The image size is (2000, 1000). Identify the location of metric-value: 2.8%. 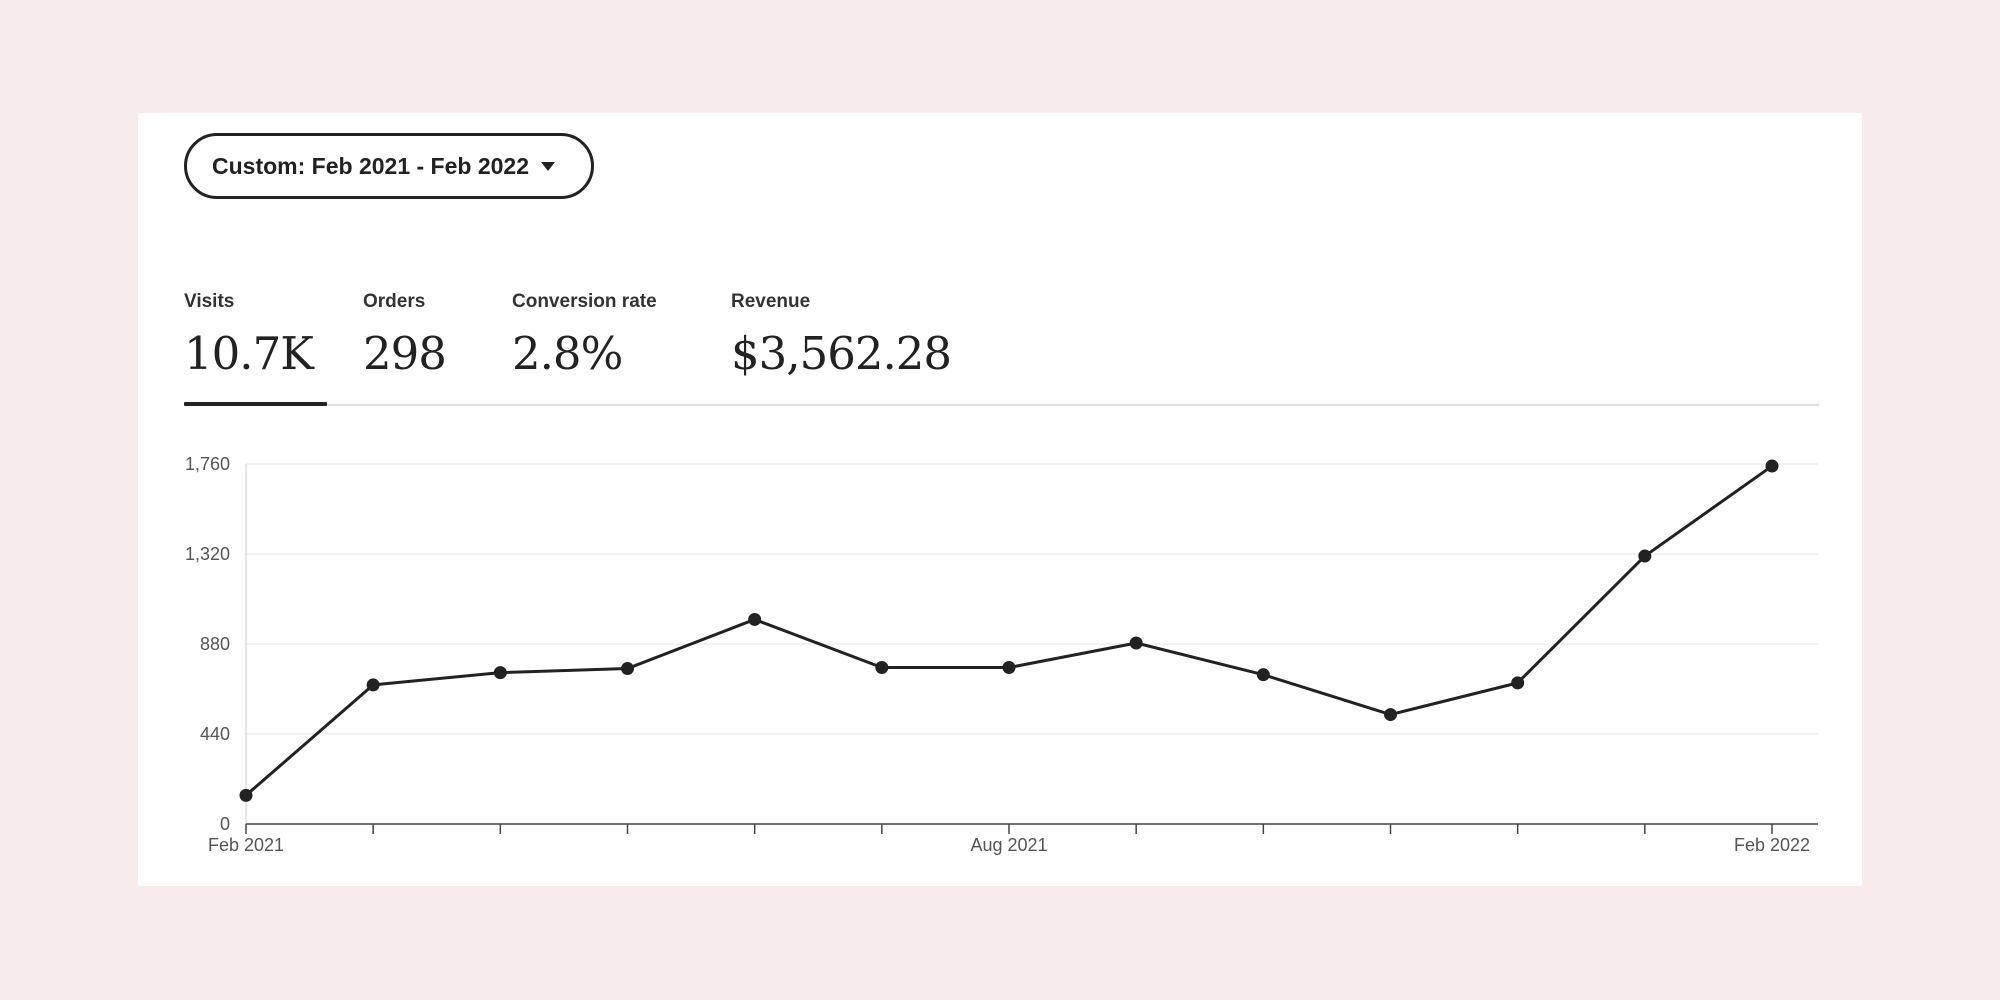
(567, 353).